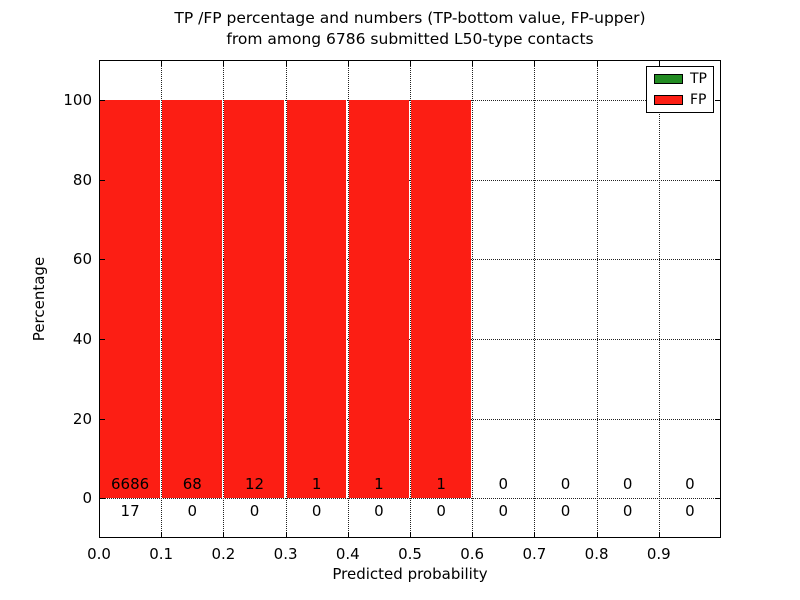 The height and width of the screenshot is (600, 800). What do you see at coordinates (410, 554) in the screenshot?
I see `x-tick-label: 0.5` at bounding box center [410, 554].